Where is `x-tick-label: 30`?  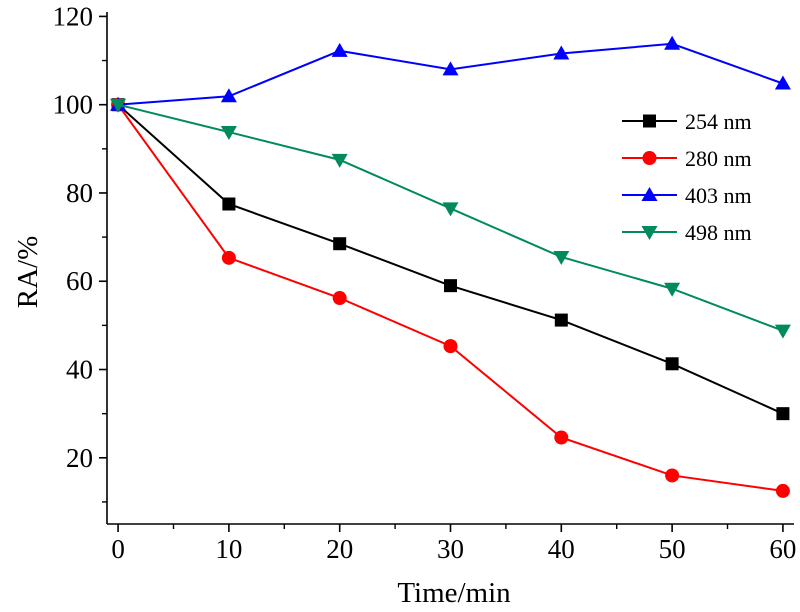
x-tick-label: 30 is located at coordinates (450, 549).